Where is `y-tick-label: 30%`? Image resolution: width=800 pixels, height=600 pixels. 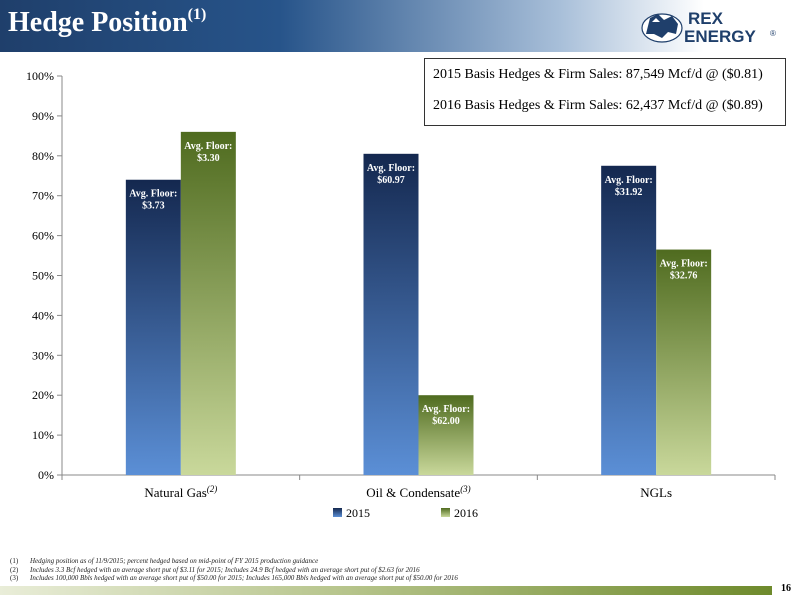
y-tick-label: 30% is located at coordinates (43, 355).